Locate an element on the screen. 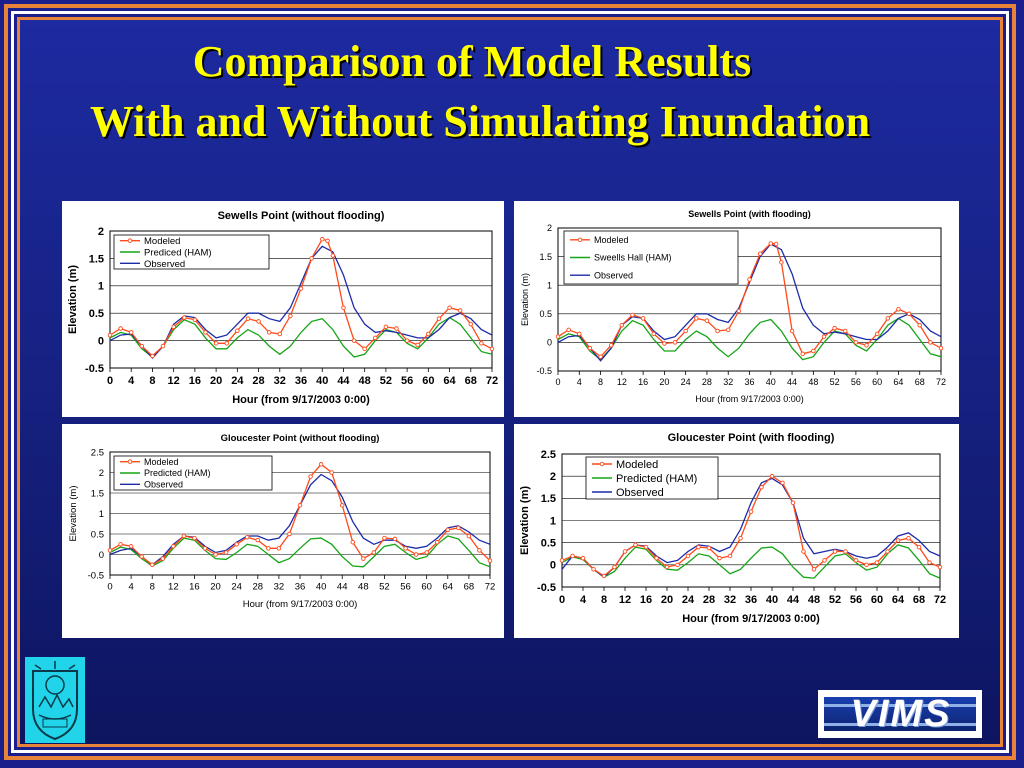 This screenshot has height=768, width=1024. x-tick-label: 40 is located at coordinates (771, 382).